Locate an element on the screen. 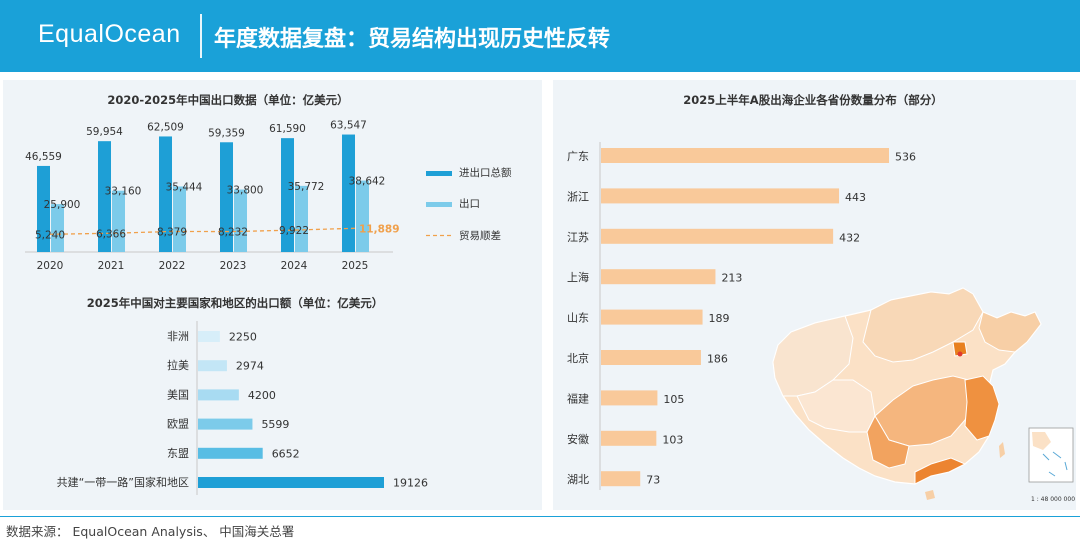 The height and width of the screenshot is (559, 1080). tick-label-2024: 2024 is located at coordinates (294, 266).